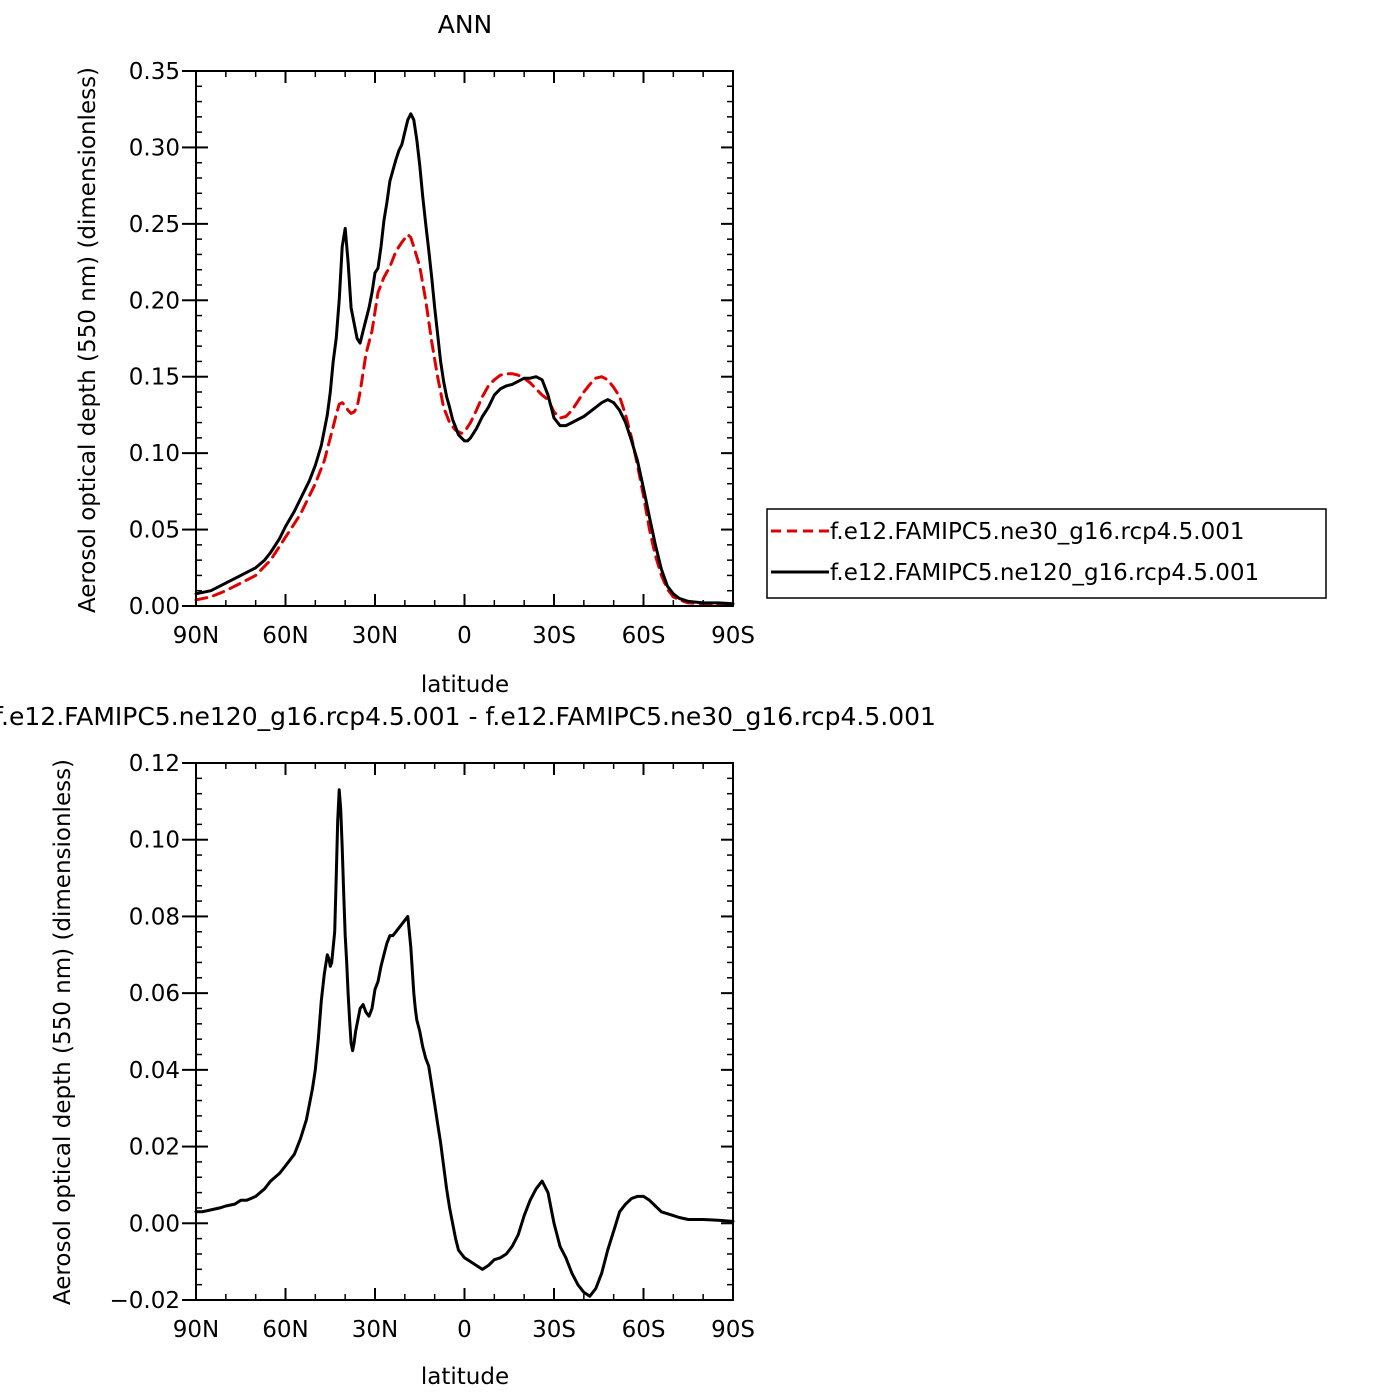  Describe the element at coordinates (154, 917) in the screenshot. I see `bottom-y-tick-label: 0.08` at that location.